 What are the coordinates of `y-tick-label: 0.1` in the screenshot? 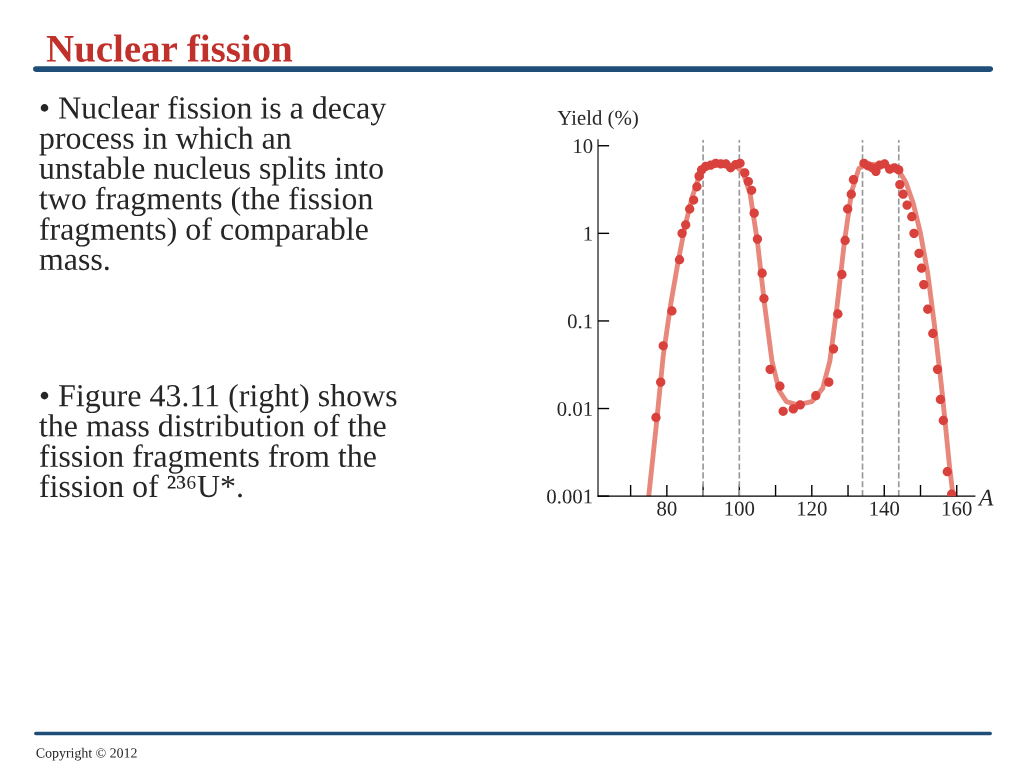 It's located at (579, 321).